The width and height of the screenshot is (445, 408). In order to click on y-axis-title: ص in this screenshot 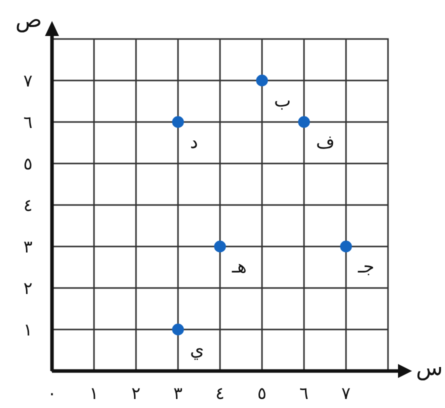, I will do `click(28, 20)`.